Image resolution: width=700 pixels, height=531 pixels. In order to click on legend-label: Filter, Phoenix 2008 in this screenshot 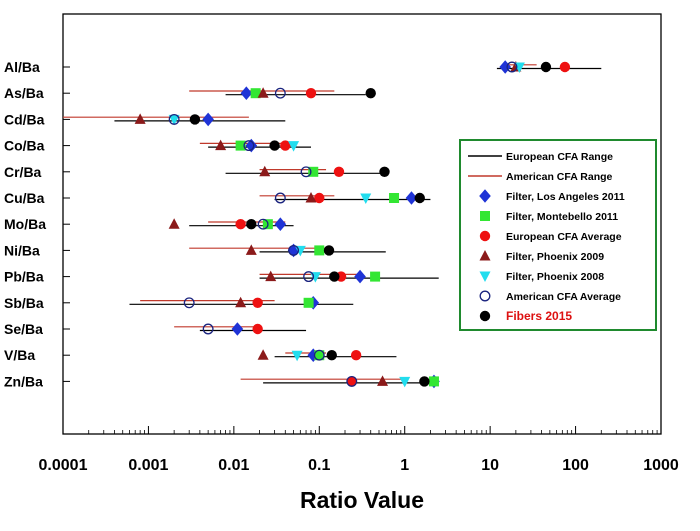, I will do `click(555, 277)`.